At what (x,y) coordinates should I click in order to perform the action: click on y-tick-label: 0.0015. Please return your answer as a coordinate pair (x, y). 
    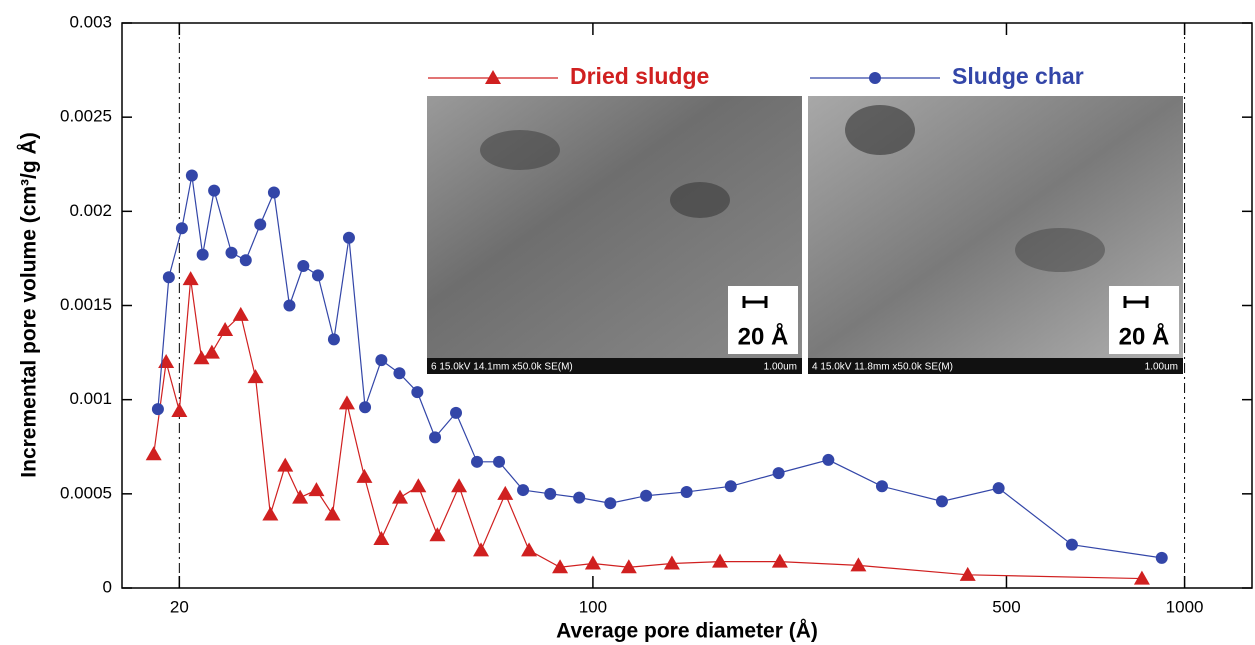
    Looking at the image, I should click on (86, 304).